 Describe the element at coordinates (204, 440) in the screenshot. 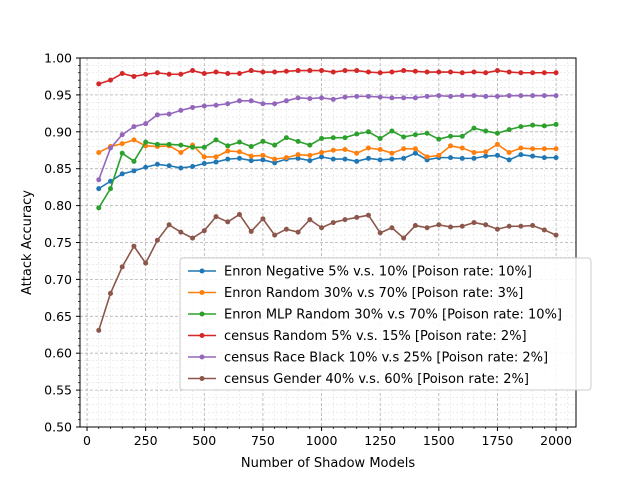

I see `x-tick-label: 500` at that location.